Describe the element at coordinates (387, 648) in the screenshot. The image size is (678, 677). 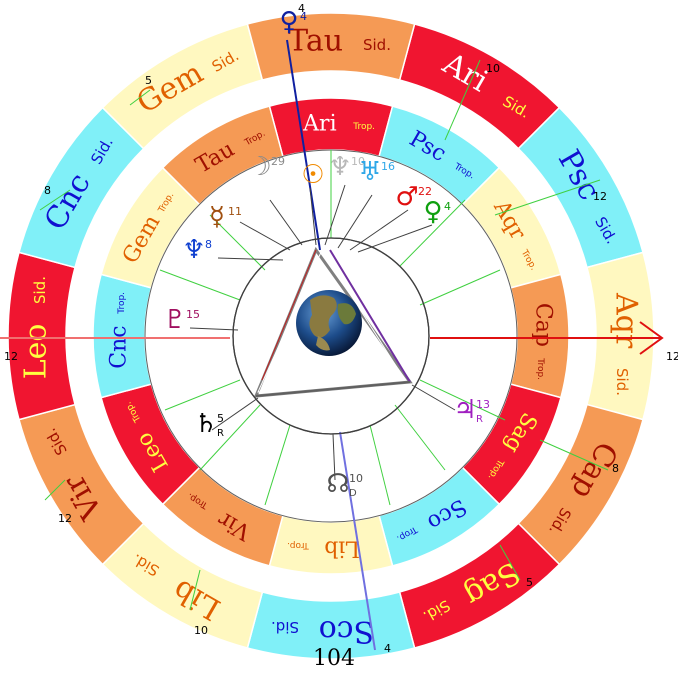
I see `page-number-superscript: 4` at that location.